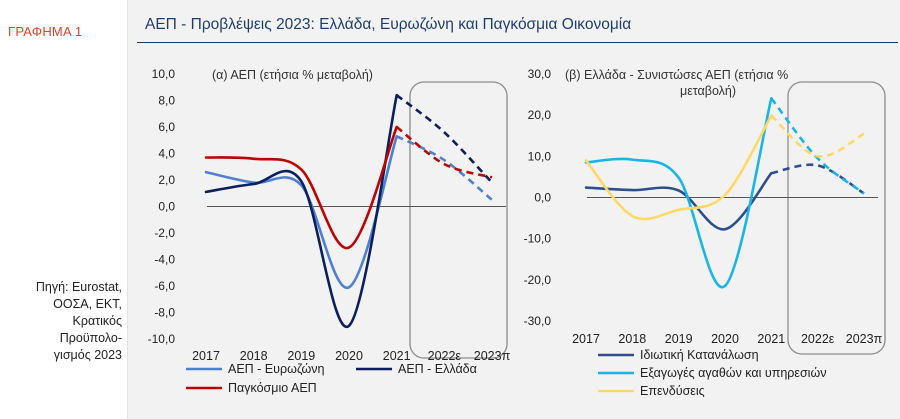  Describe the element at coordinates (166, 180) in the screenshot. I see `y-tick-label: 2,0` at that location.